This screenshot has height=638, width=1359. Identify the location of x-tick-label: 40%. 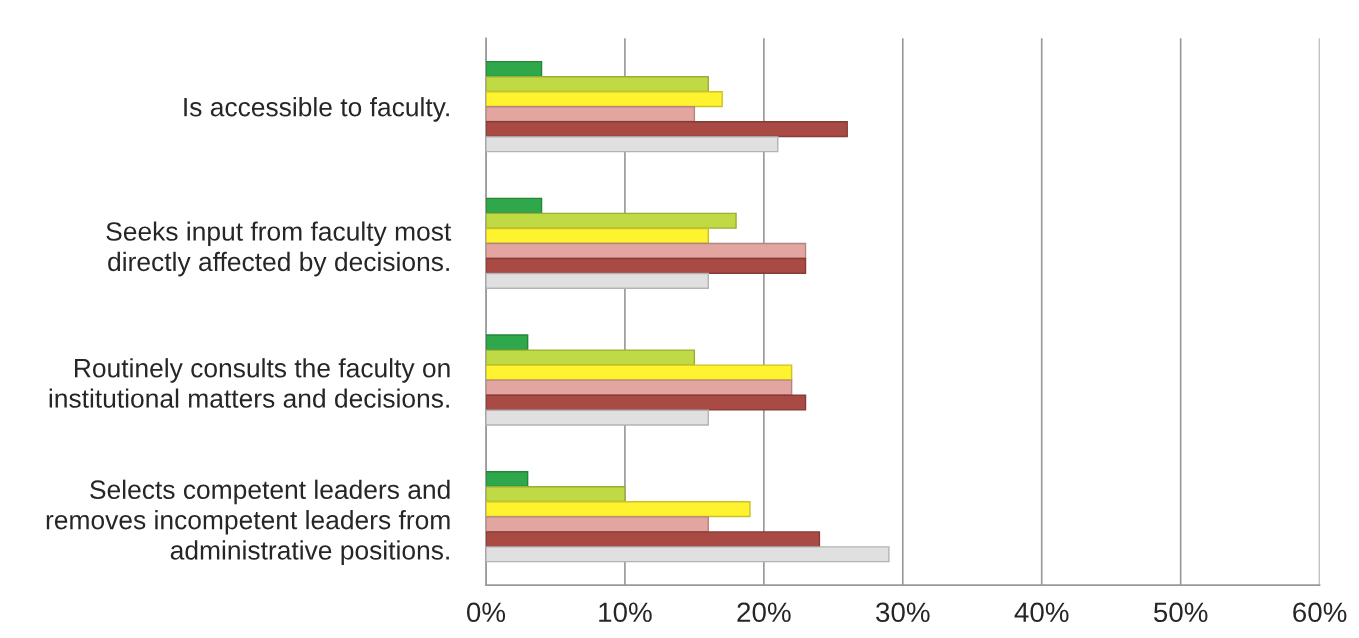
(1041, 612).